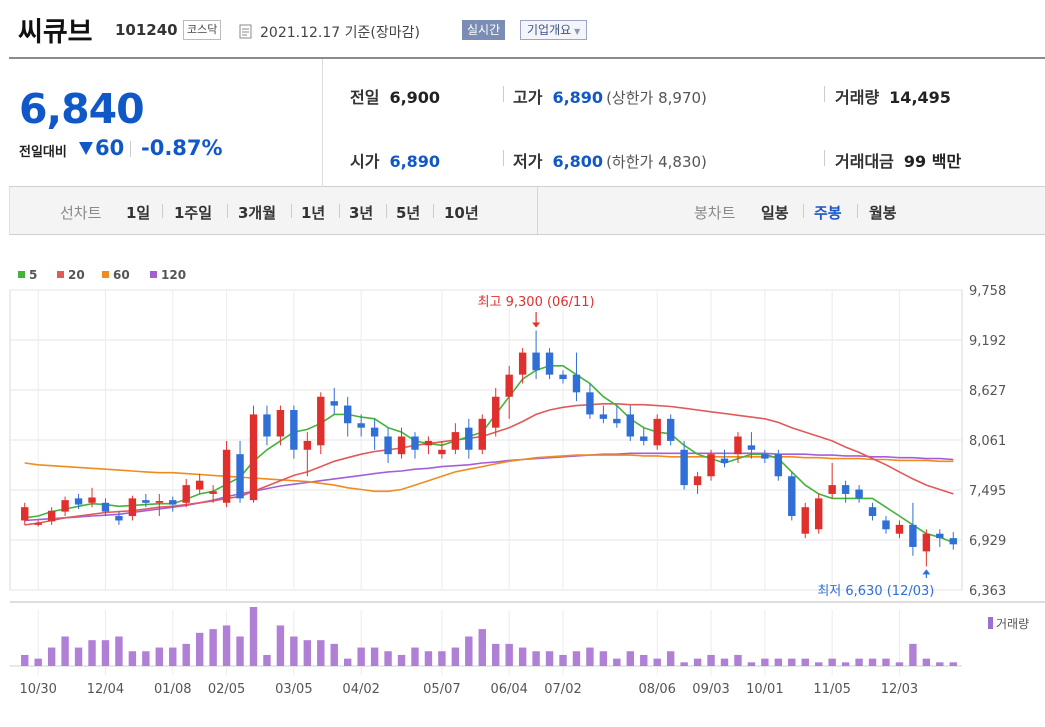 The width and height of the screenshot is (1045, 727). I want to click on current-price-box: 6,840 전일대비 60 -0.87%, so click(166, 123).